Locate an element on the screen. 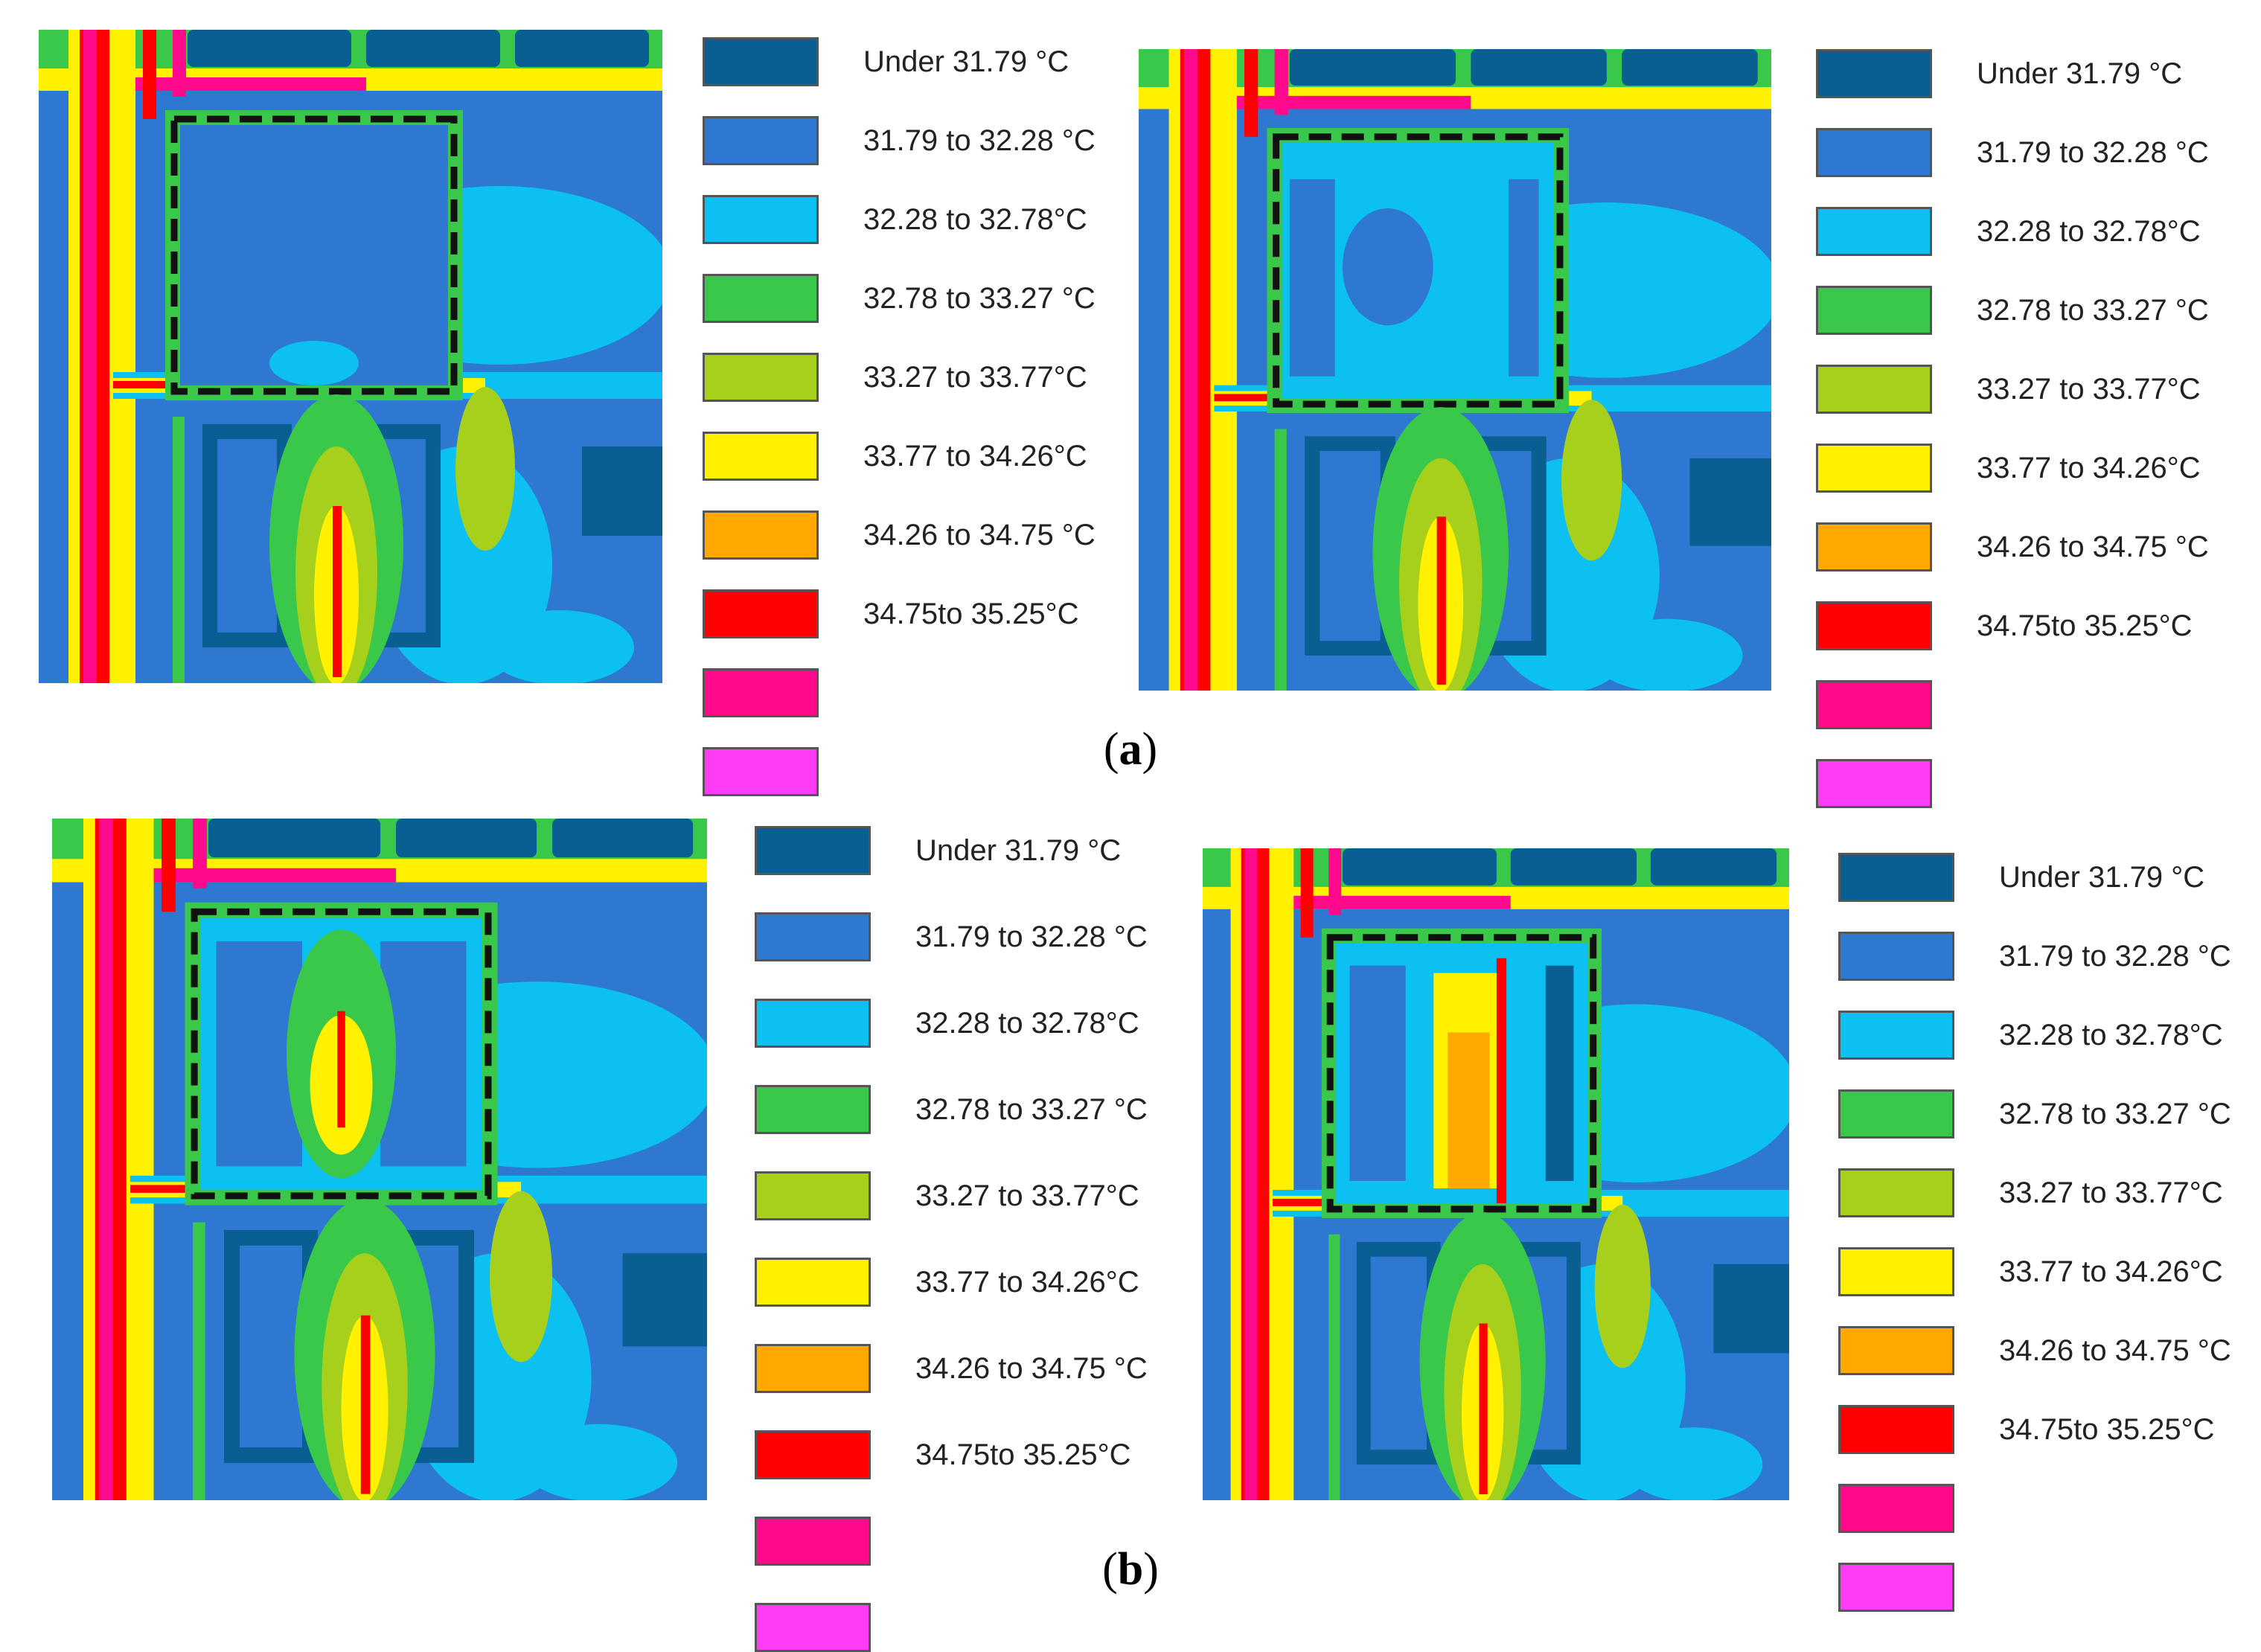 The height and width of the screenshot is (1652, 2261). legend-label: 32.78 to 33.27 °C is located at coordinates (979, 298).